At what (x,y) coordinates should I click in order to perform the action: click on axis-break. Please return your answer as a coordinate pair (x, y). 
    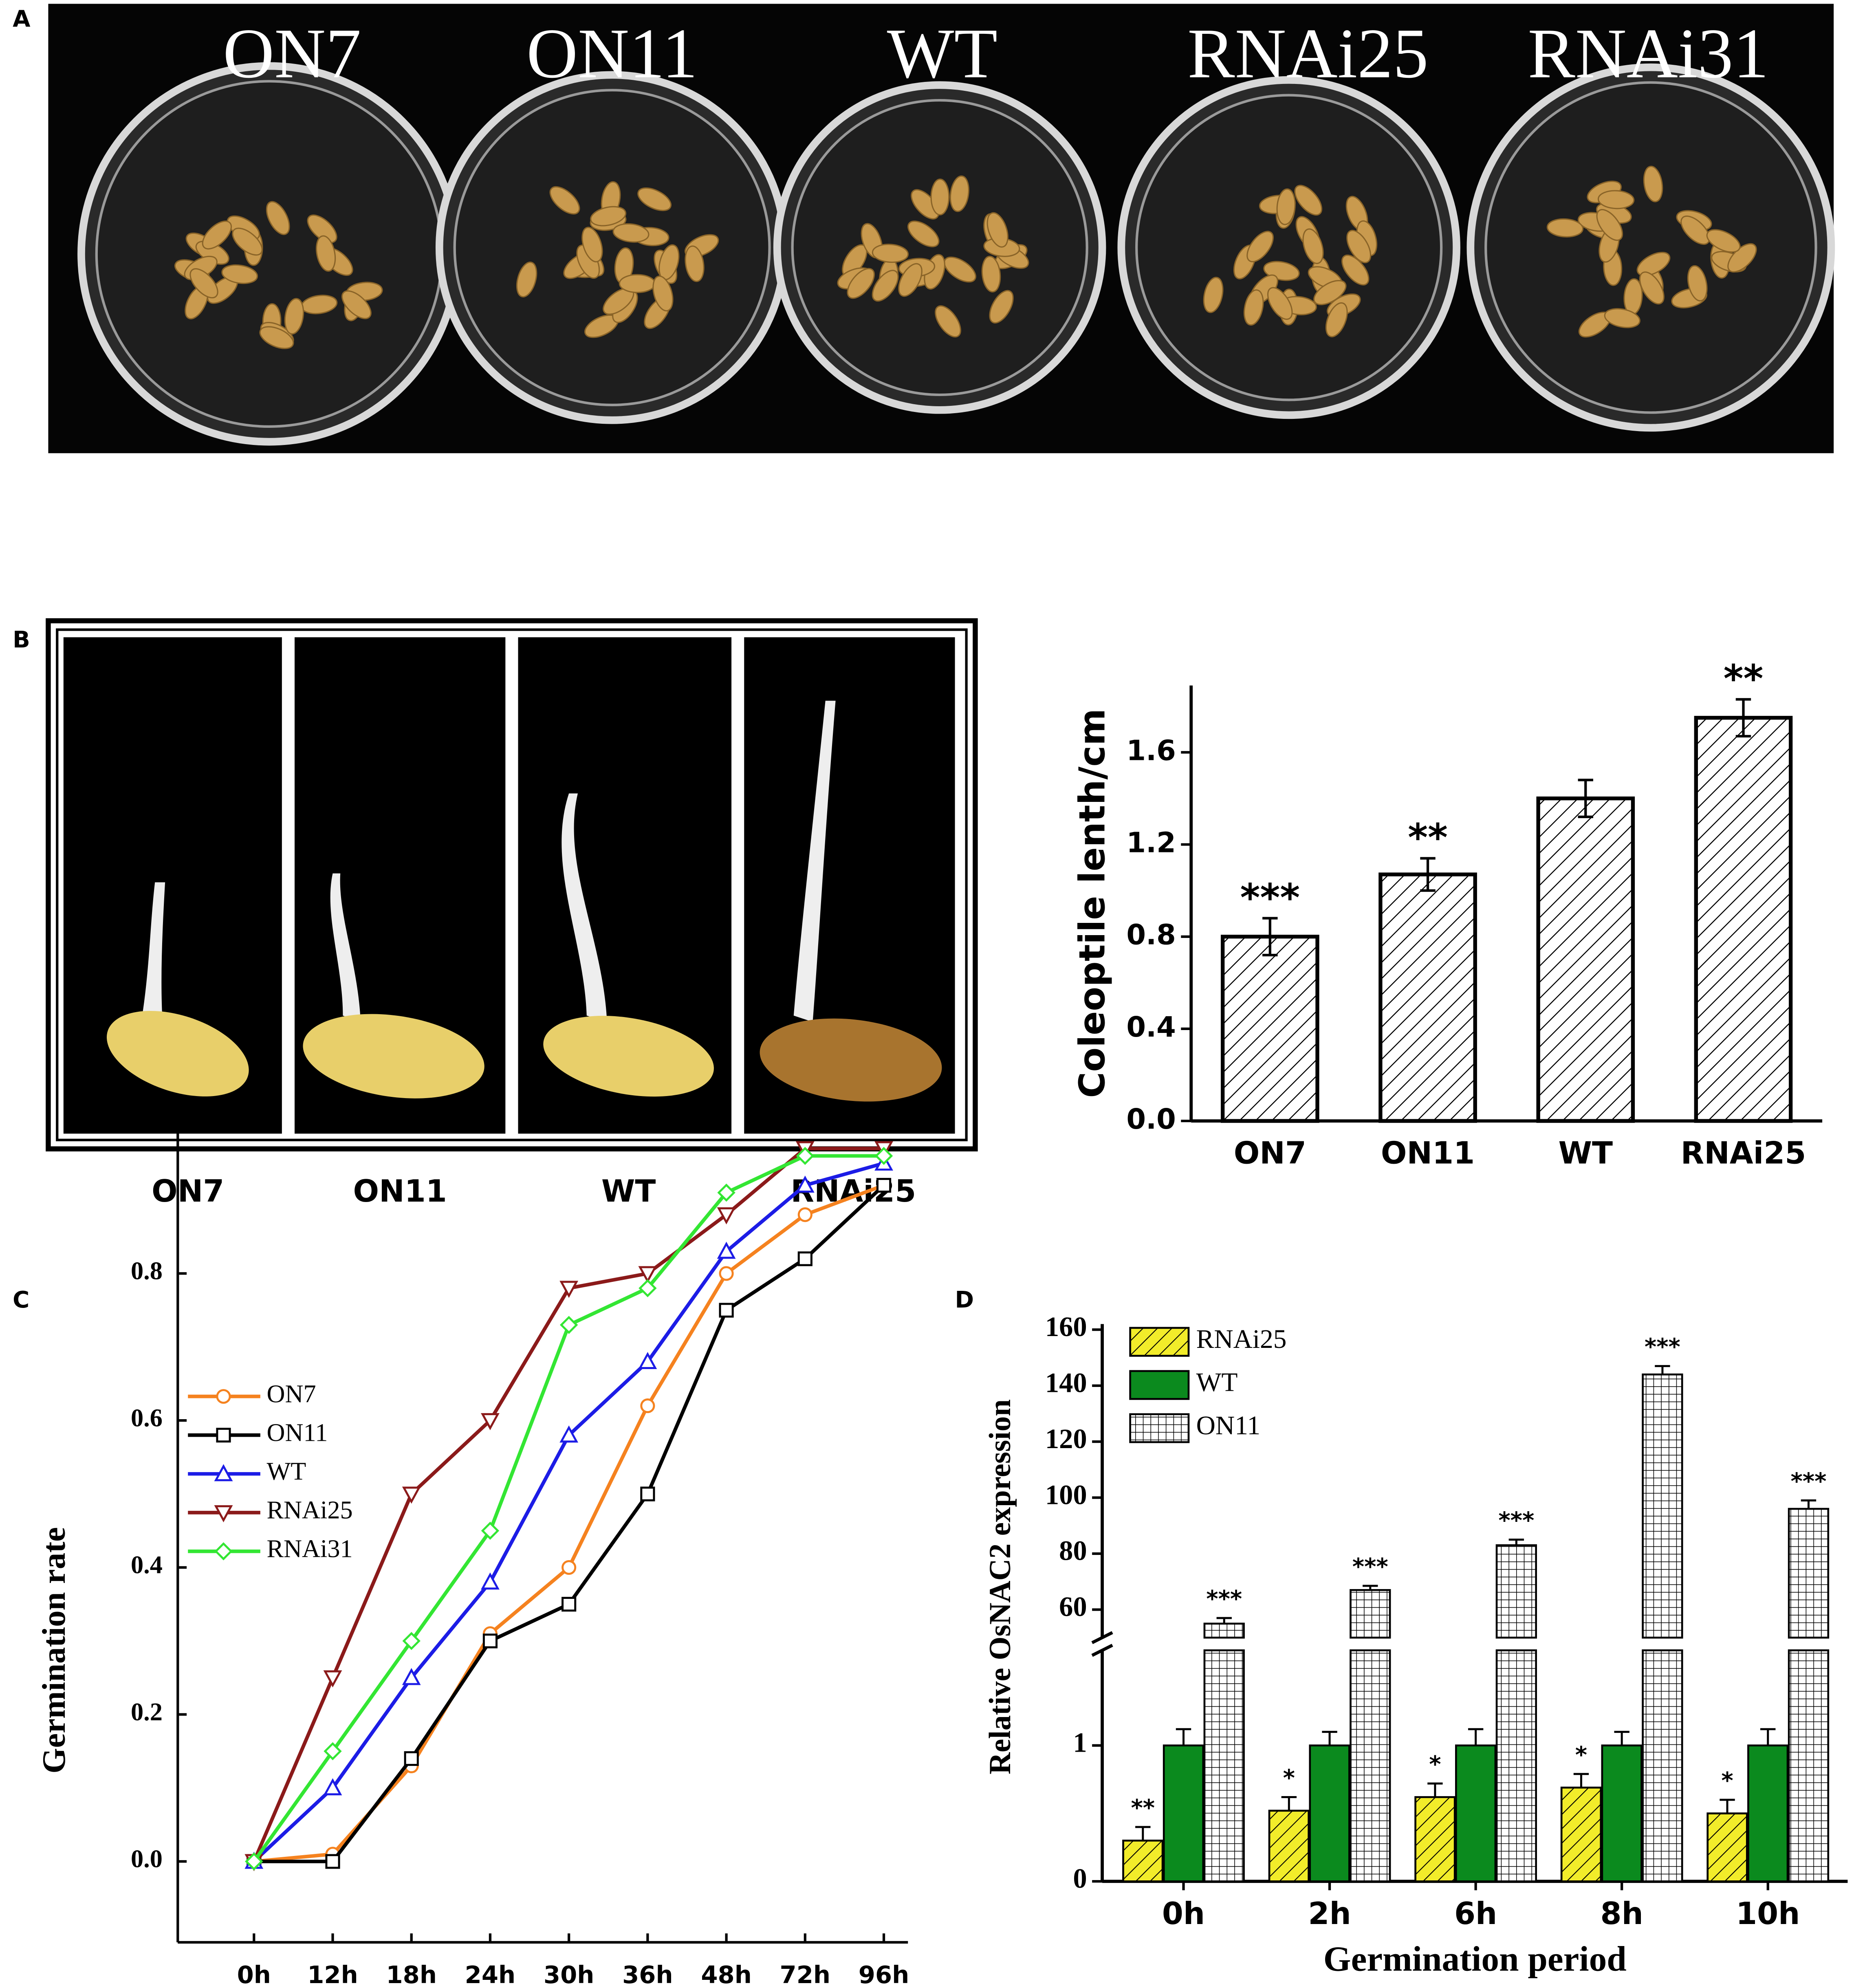
    Looking at the image, I should click on (1102, 1644).